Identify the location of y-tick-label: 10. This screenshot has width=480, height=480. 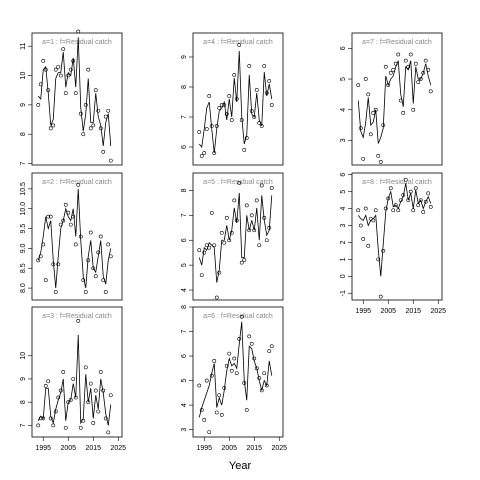
(23, 76).